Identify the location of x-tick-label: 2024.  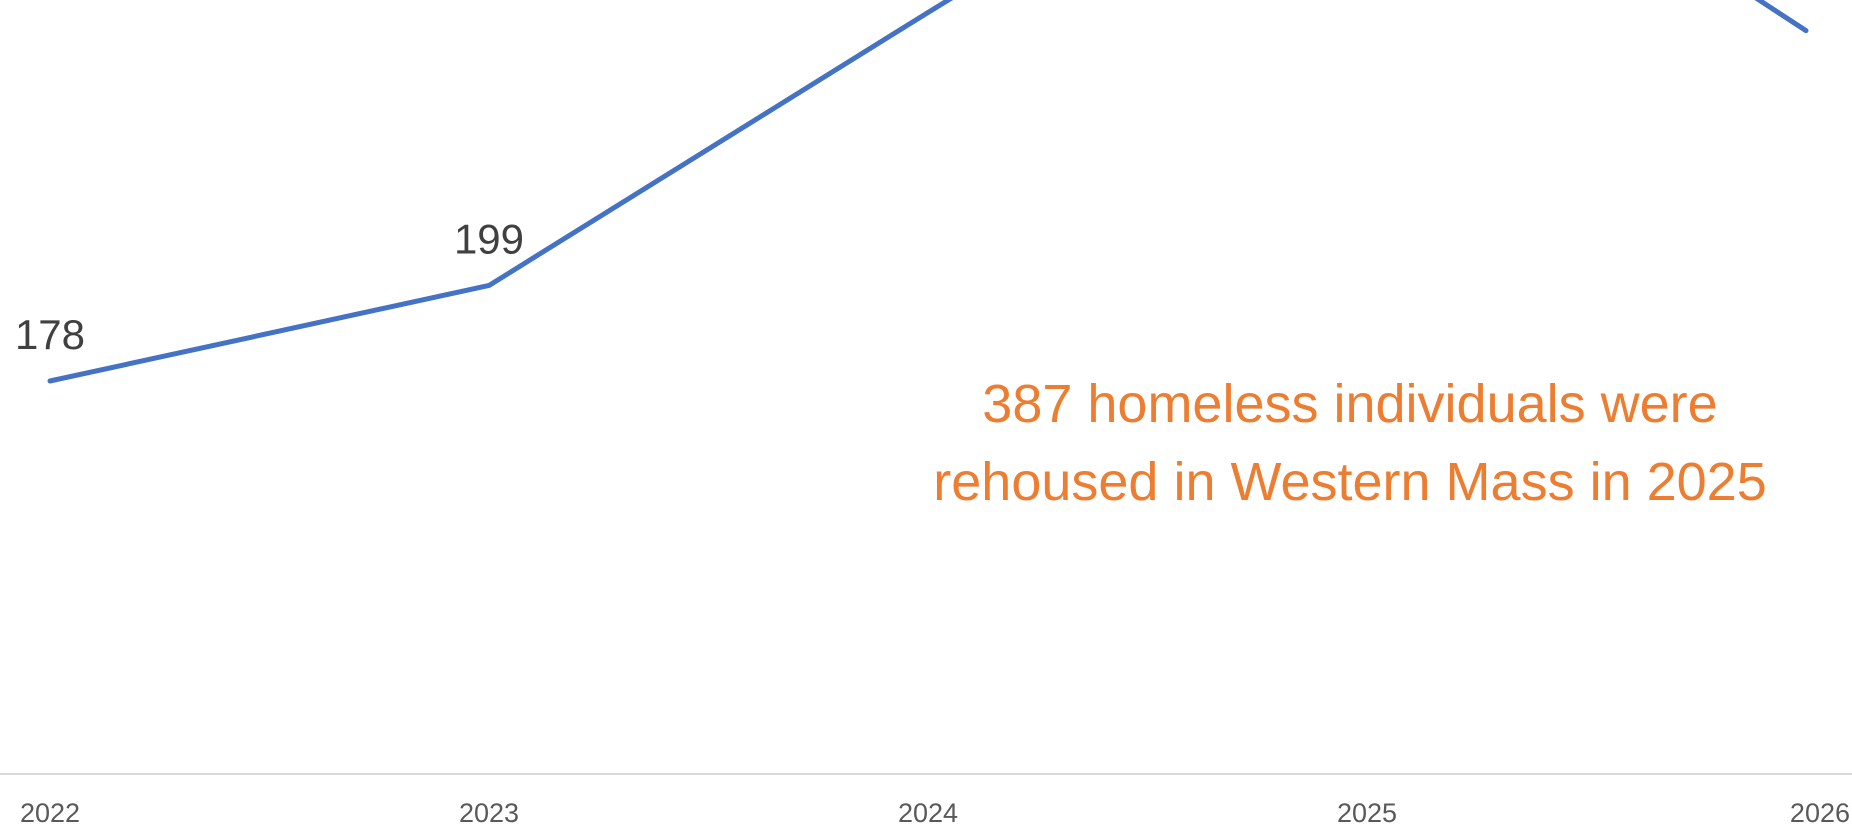
(928, 812).